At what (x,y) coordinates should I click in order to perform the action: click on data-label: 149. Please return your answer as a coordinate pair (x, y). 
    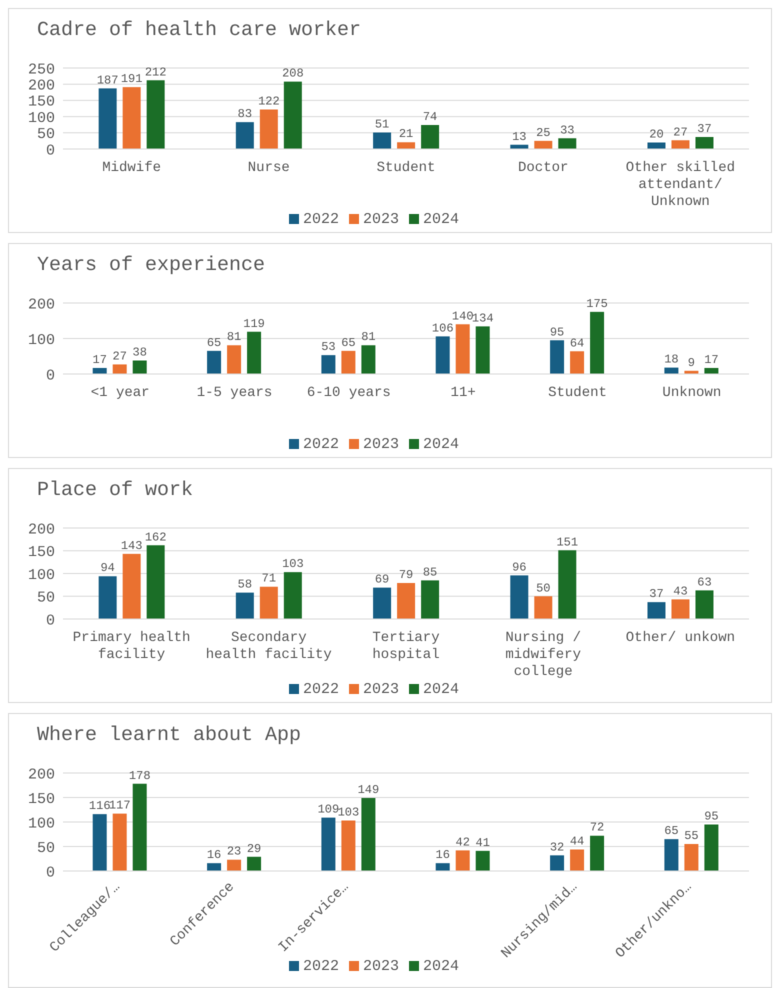
    Looking at the image, I should click on (369, 789).